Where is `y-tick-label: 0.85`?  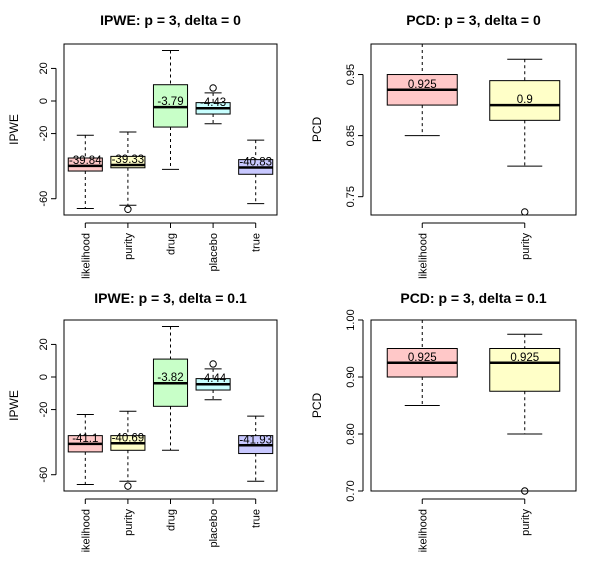
y-tick-label: 0.85 is located at coordinates (351, 135).